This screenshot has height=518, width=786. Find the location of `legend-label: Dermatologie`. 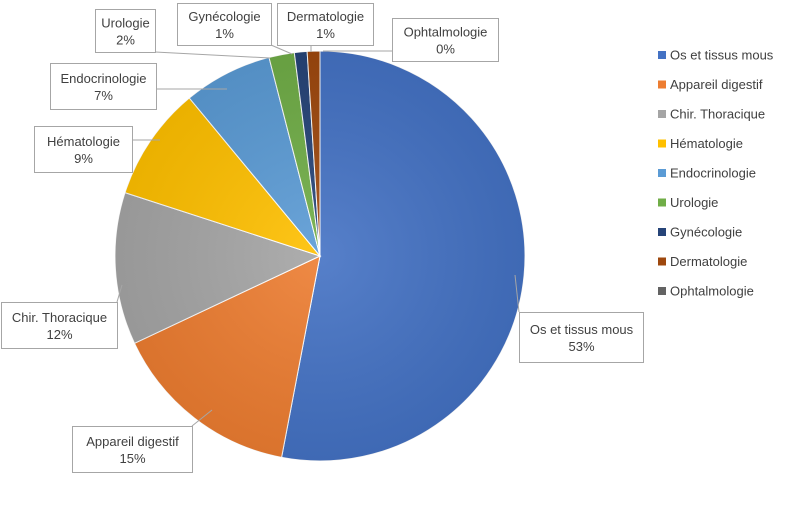

legend-label: Dermatologie is located at coordinates (708, 261).